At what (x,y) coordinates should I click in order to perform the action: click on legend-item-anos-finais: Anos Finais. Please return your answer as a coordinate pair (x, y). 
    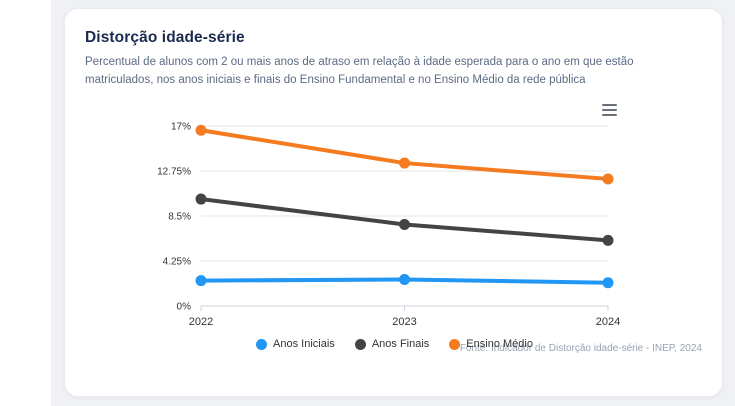
    Looking at the image, I should click on (392, 344).